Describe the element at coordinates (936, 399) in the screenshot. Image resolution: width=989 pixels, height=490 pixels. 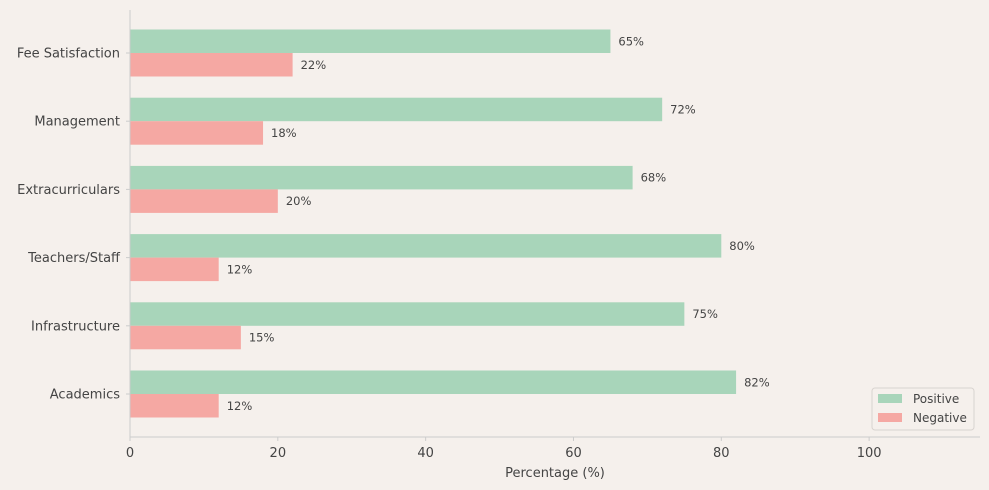
I see `legend-label: Positive` at that location.